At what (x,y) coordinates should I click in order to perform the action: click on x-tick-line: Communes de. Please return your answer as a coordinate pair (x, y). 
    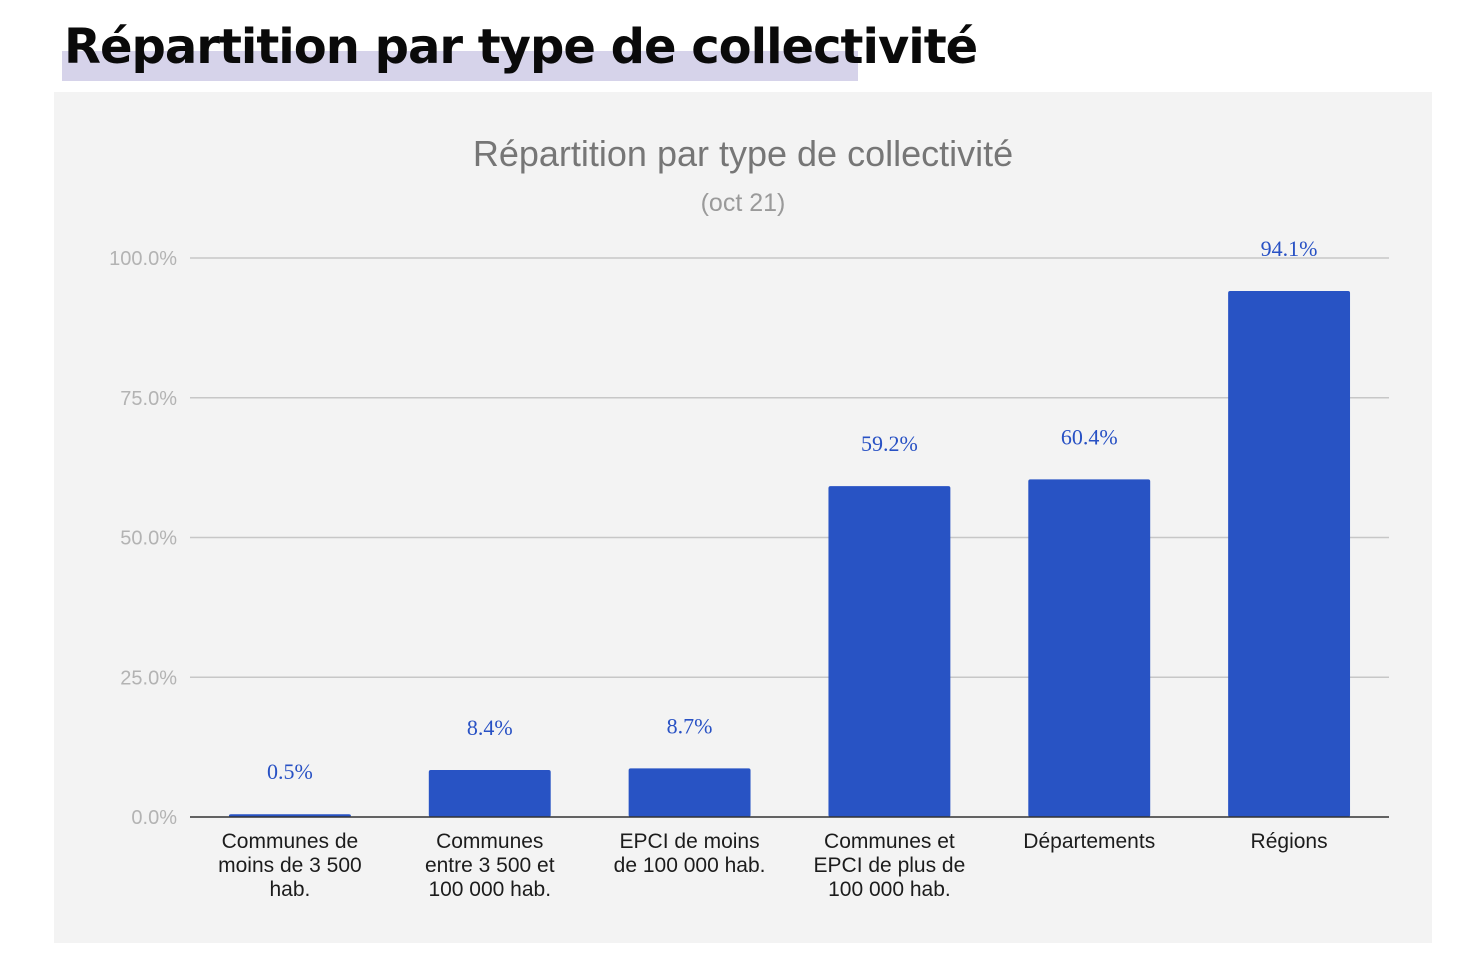
    Looking at the image, I should click on (290, 841).